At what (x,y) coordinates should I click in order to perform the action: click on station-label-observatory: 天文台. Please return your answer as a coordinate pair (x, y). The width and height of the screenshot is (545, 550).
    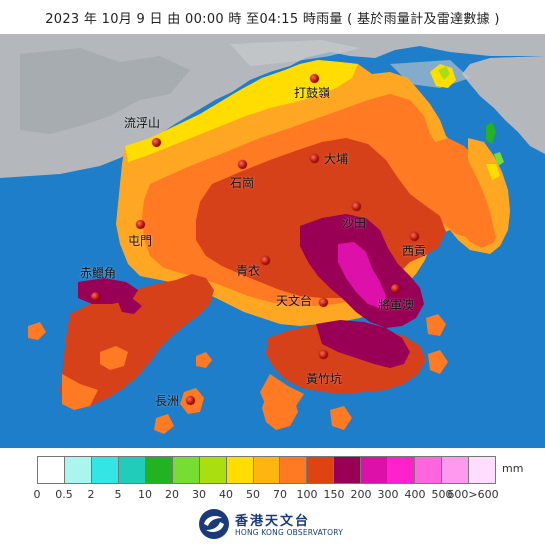
    Looking at the image, I should click on (294, 301).